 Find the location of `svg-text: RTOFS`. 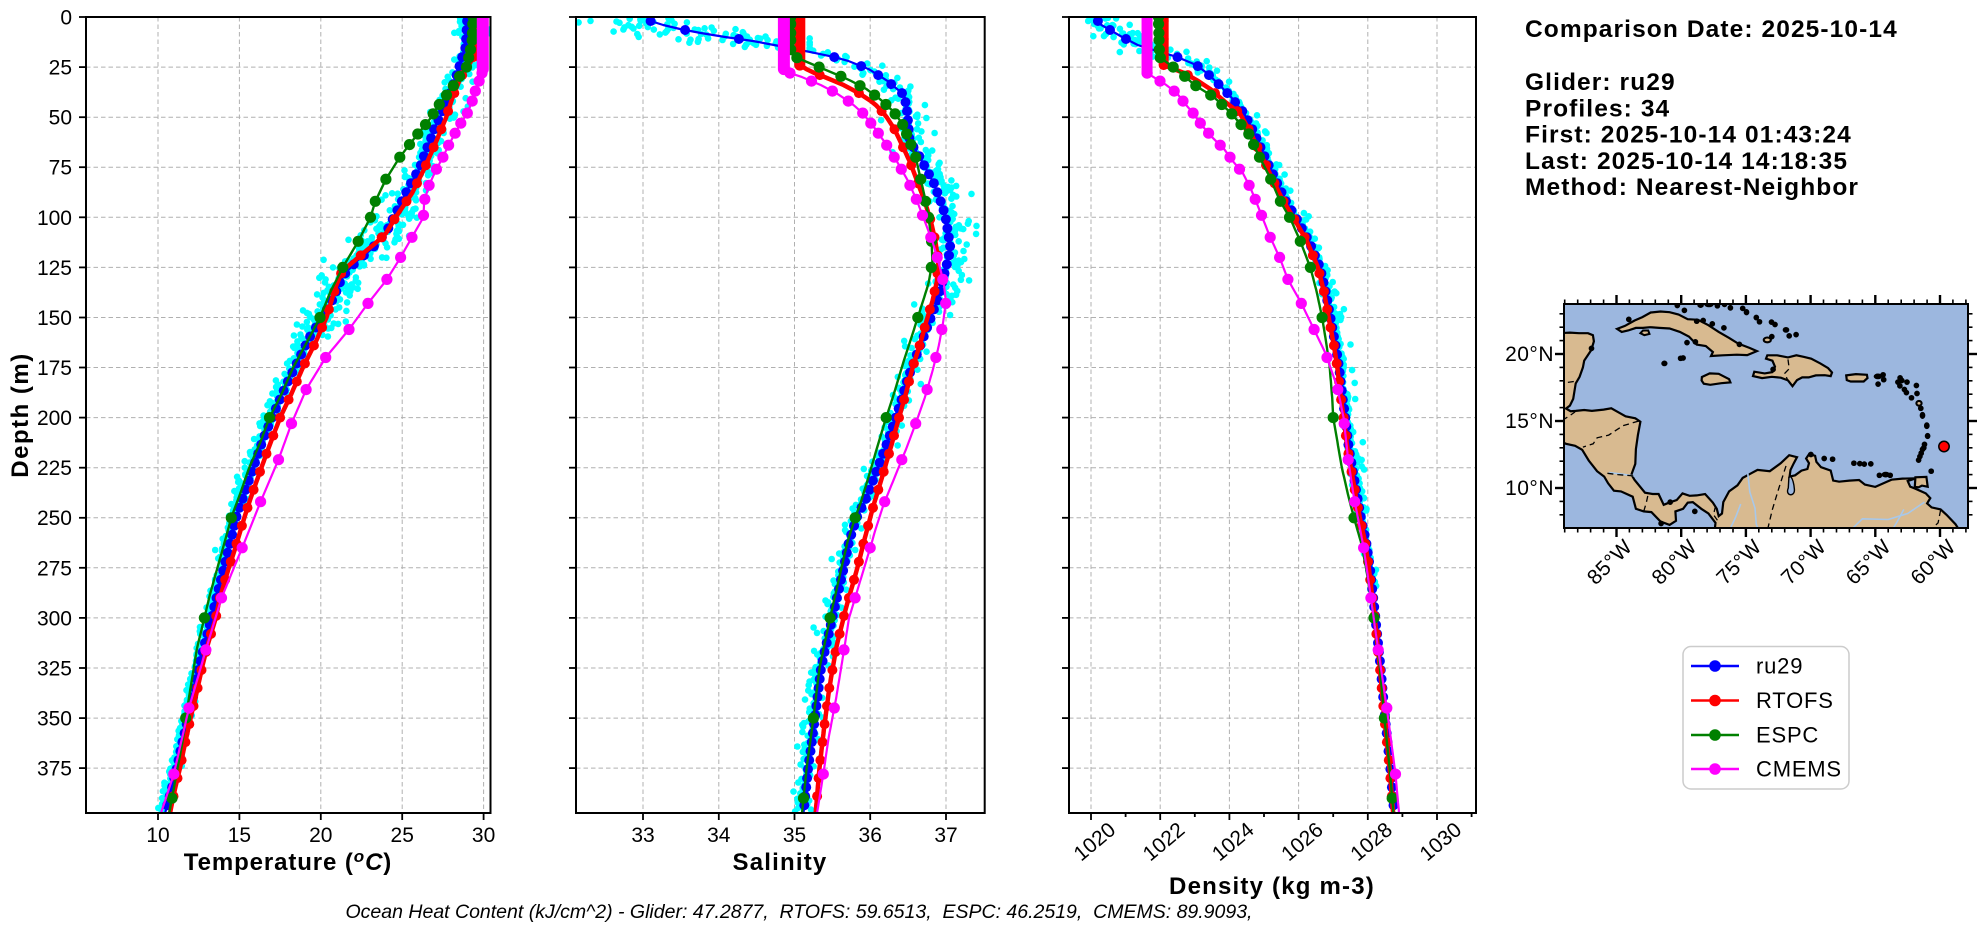

svg-text: RTOFS is located at coordinates (1795, 700).